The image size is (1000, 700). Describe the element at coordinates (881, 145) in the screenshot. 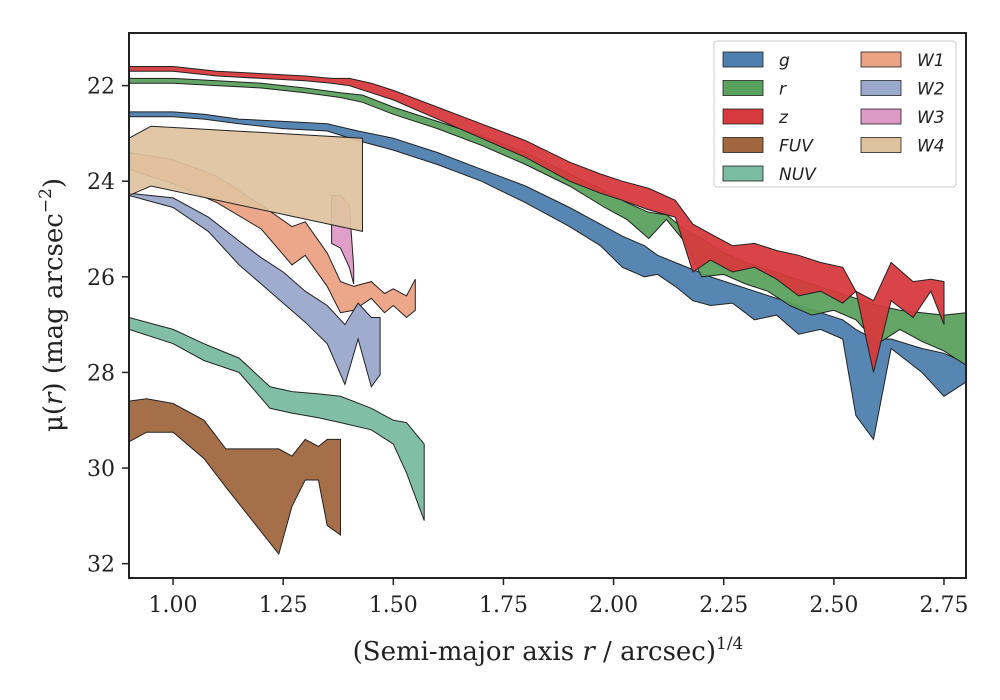

I see `legend-swatch-w4` at that location.